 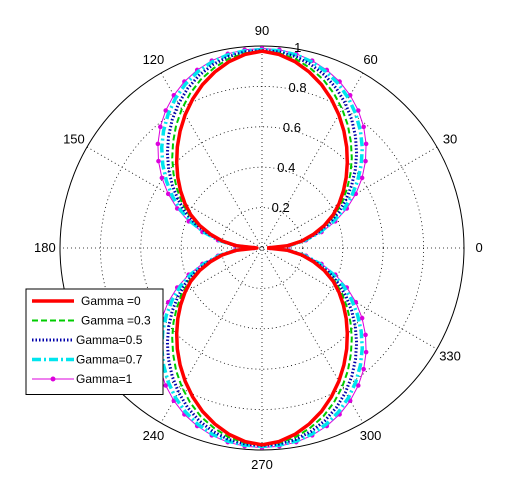 What do you see at coordinates (154, 59) in the screenshot?
I see `angle-tick-label: 120` at bounding box center [154, 59].